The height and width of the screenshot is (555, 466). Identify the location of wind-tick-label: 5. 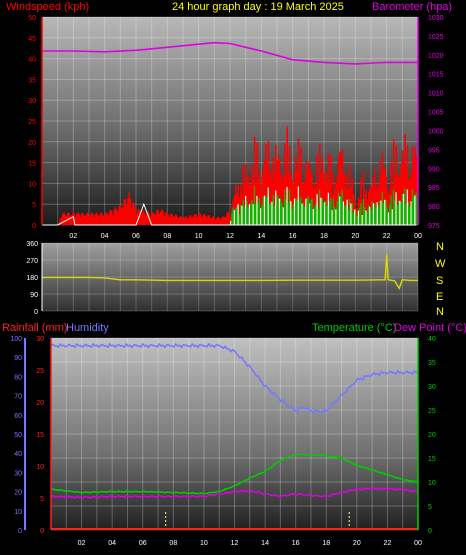
(34, 205).